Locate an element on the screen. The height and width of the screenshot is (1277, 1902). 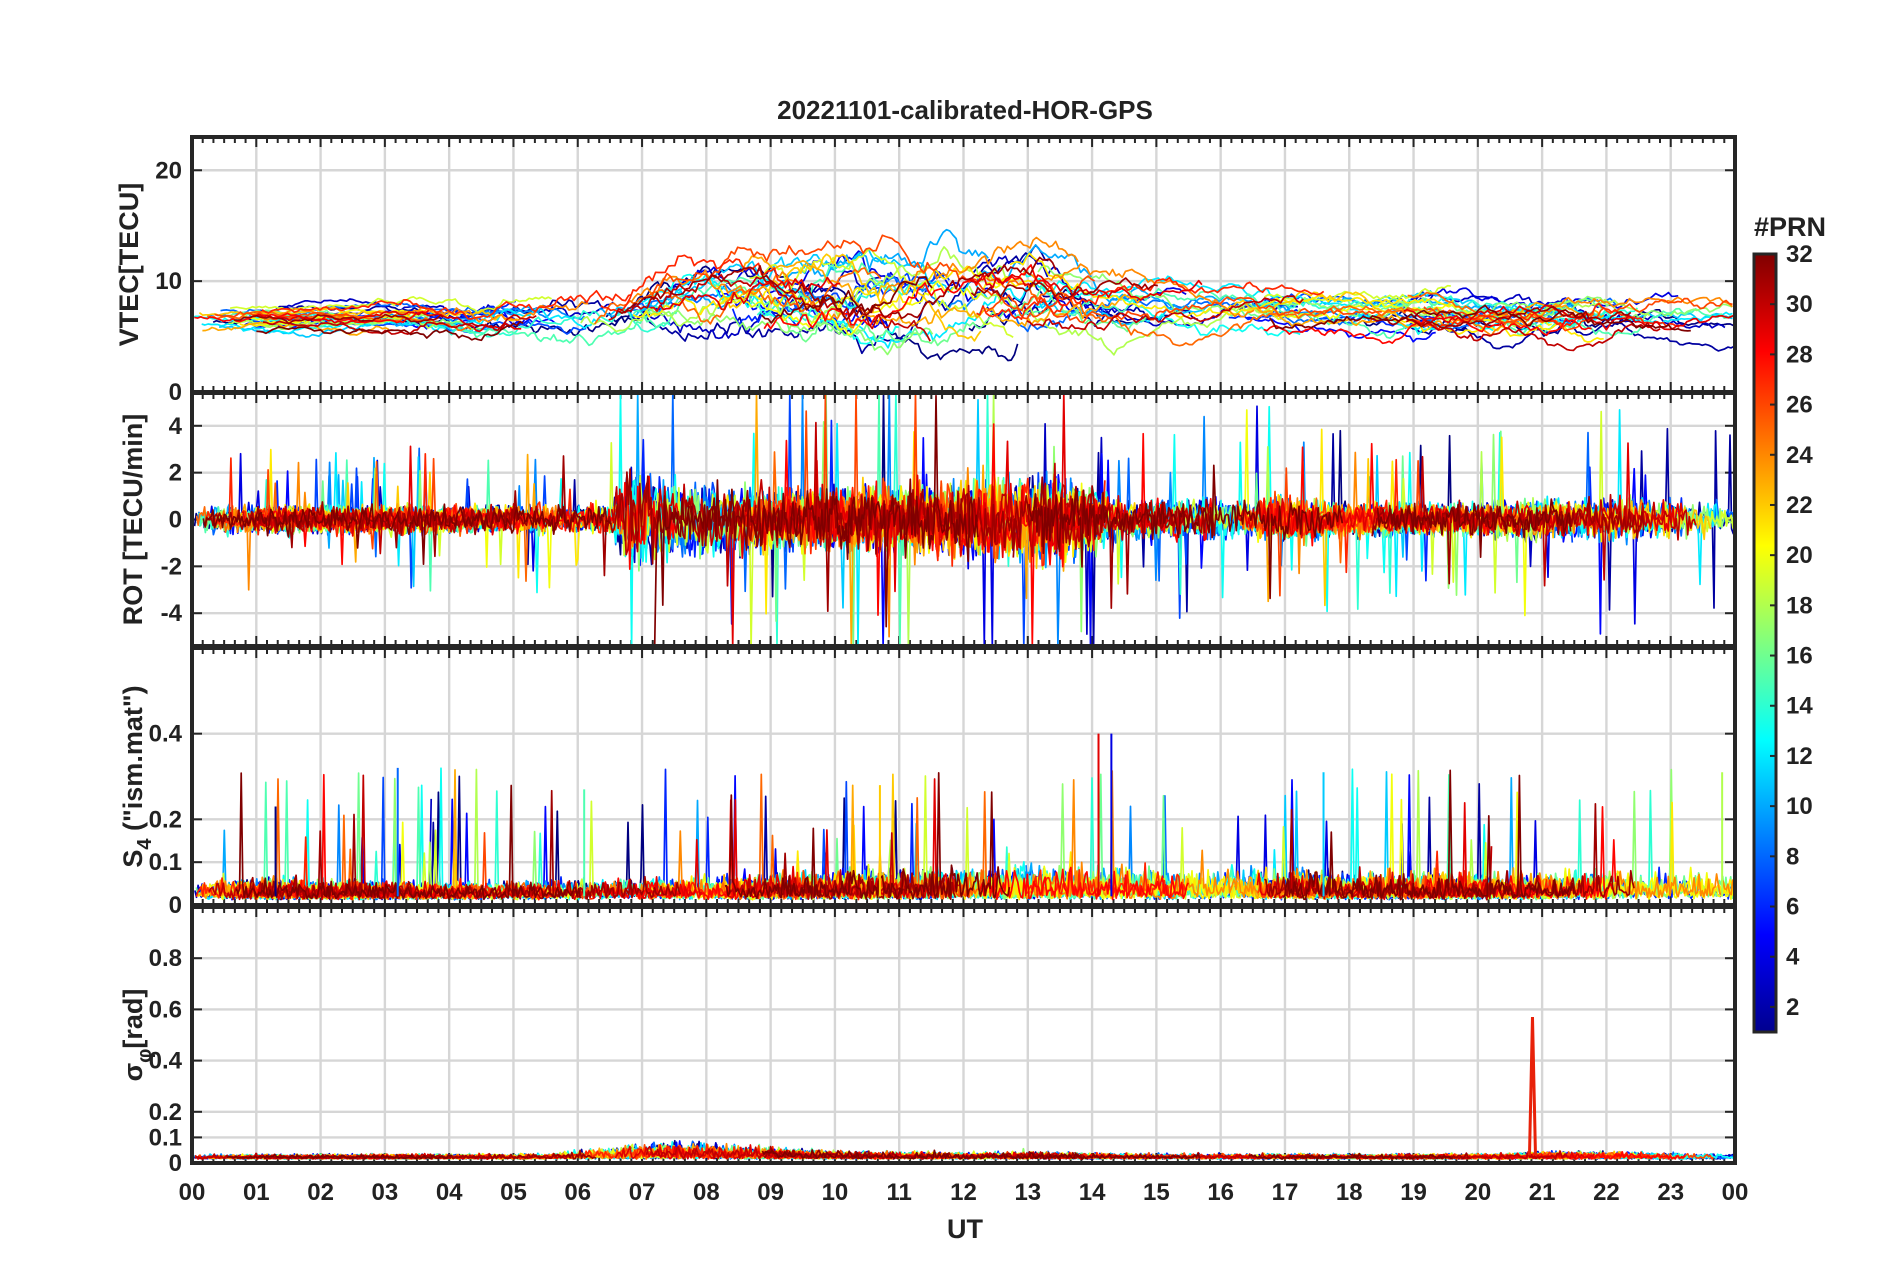
x-tick-label: 13 is located at coordinates (1027, 1192).